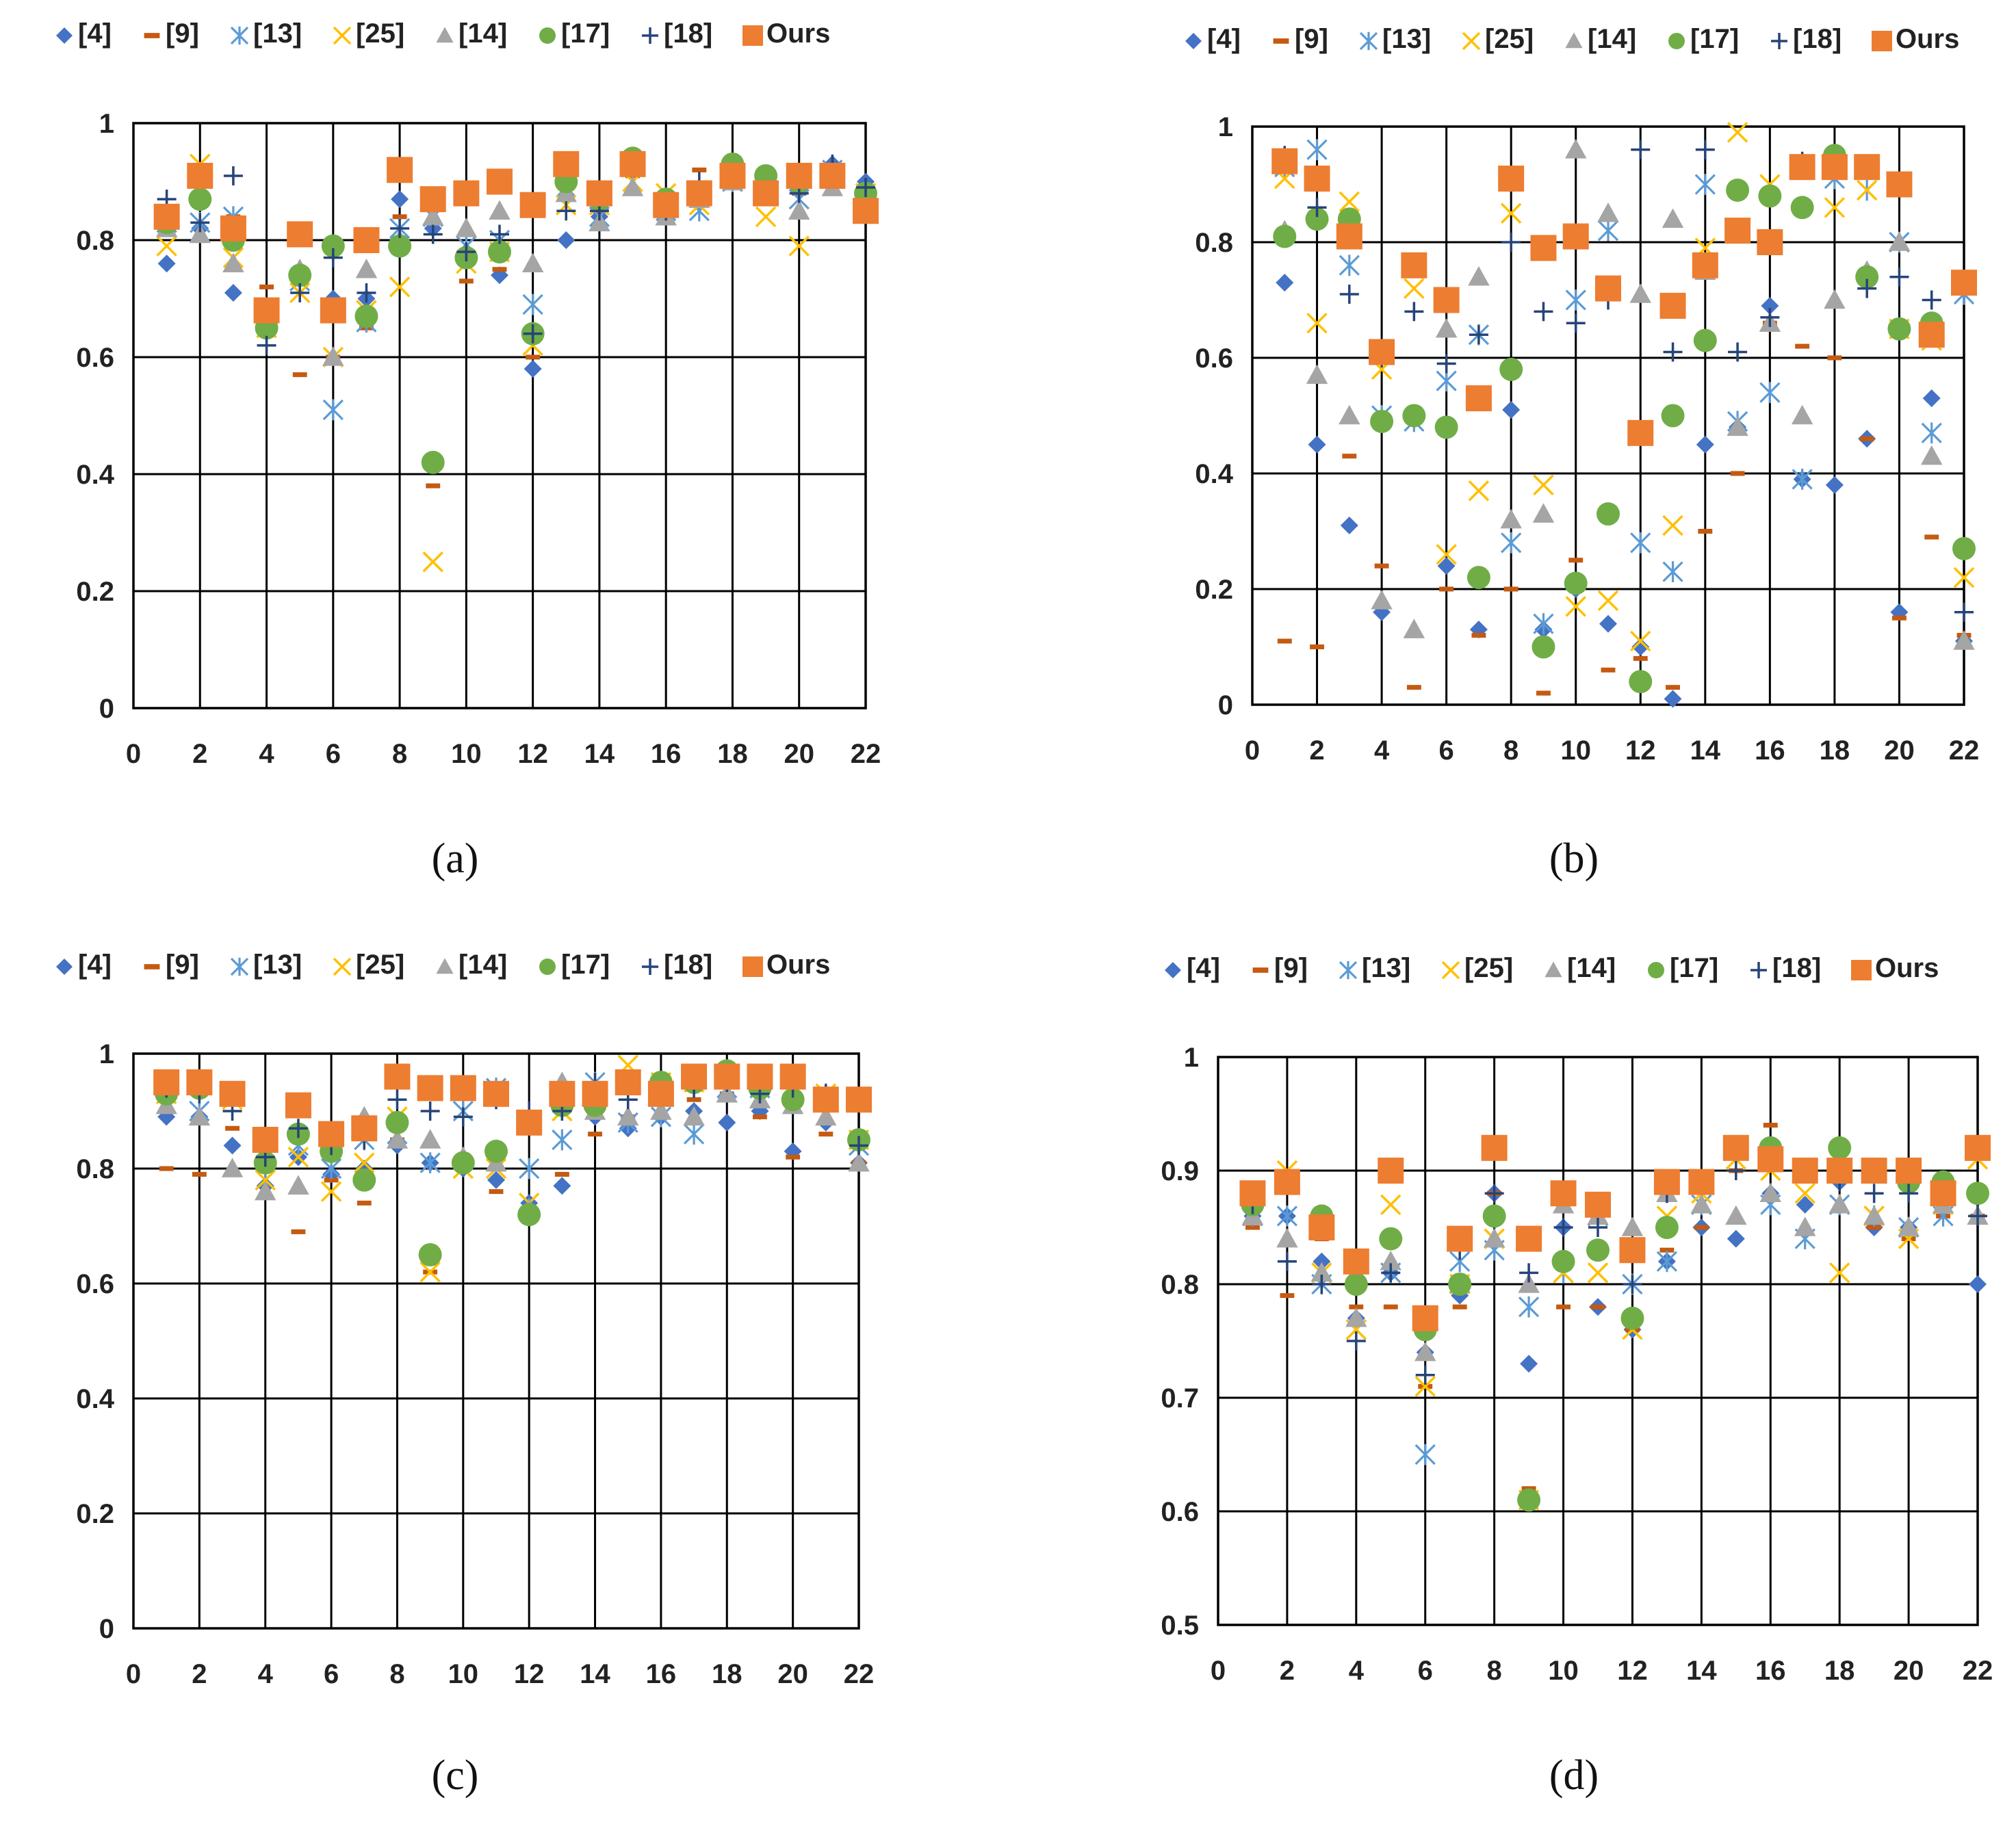 This screenshot has width=2016, height=1824. I want to click on x-axis: 0 2 4 6 8 10 12 14 16 18 20 22, so click(1602, 1671).